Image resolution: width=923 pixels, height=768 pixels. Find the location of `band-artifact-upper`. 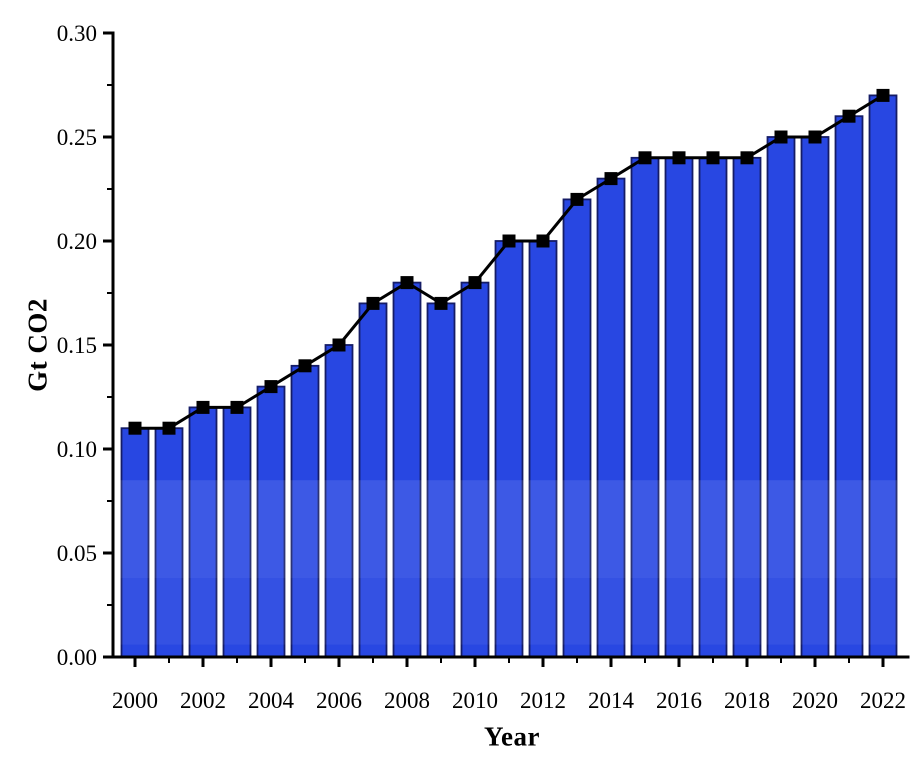

band-artifact-upper is located at coordinates (507, 529).